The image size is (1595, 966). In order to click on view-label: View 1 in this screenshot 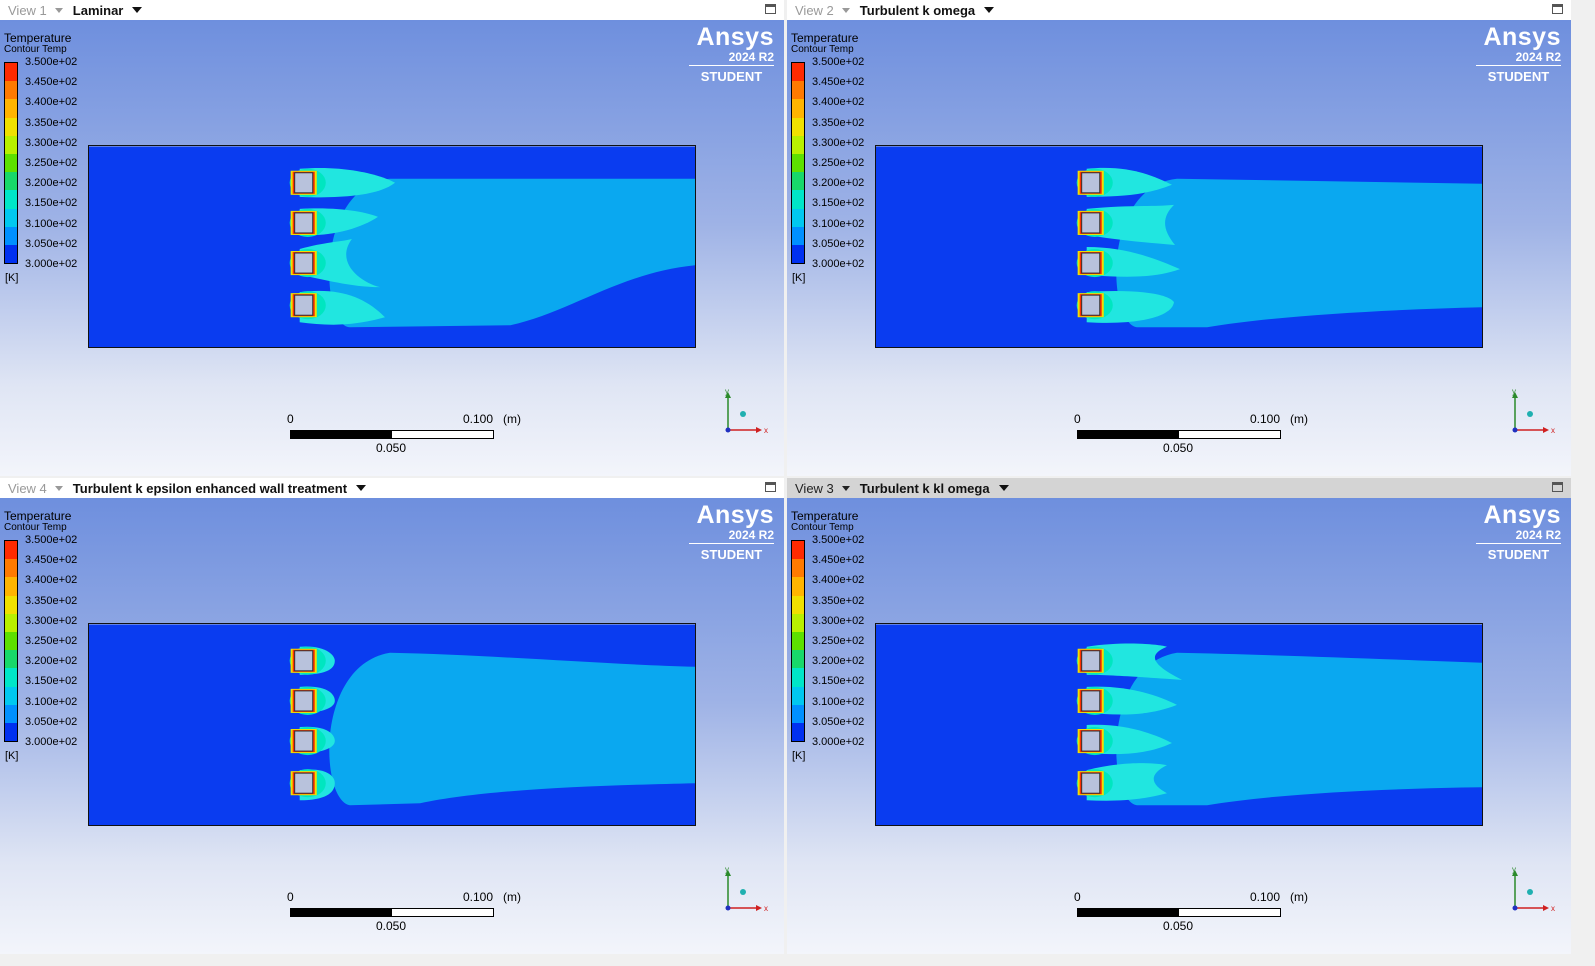, I will do `click(27, 10)`.